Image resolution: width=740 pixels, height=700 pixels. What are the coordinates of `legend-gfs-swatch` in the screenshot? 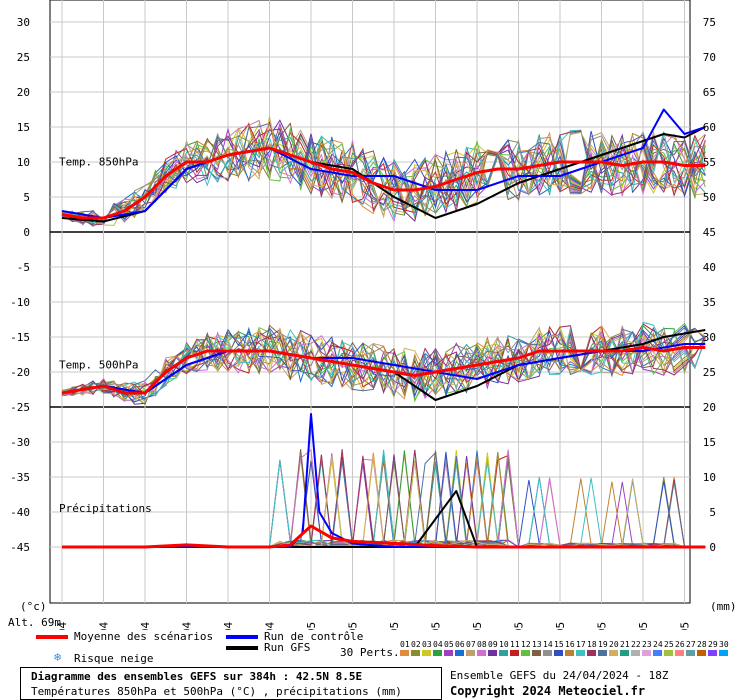 It's located at (242, 648).